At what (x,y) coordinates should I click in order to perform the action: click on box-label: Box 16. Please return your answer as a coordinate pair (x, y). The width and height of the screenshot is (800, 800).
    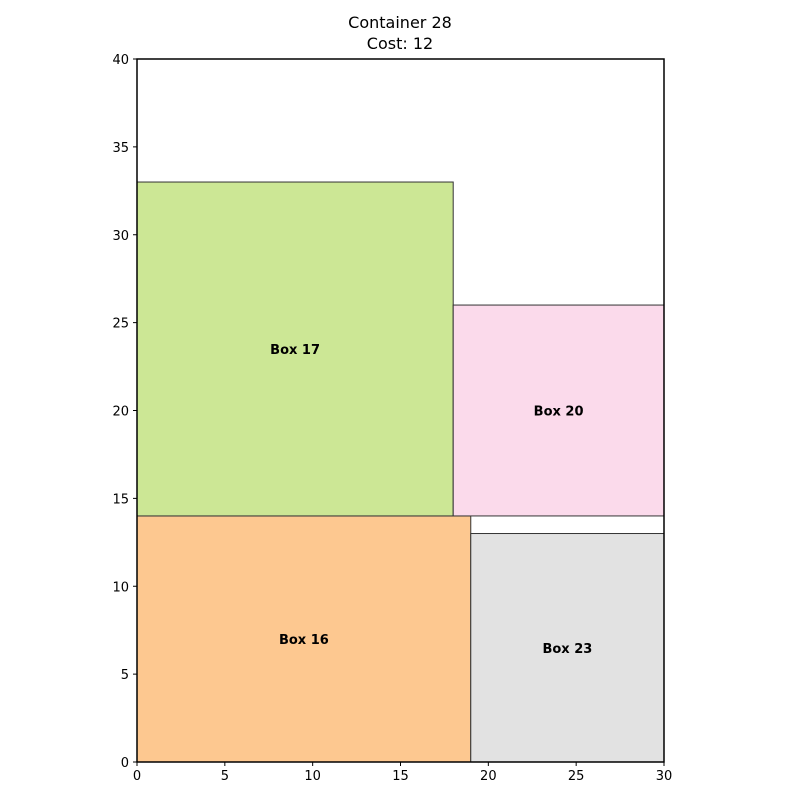
    Looking at the image, I should click on (304, 640).